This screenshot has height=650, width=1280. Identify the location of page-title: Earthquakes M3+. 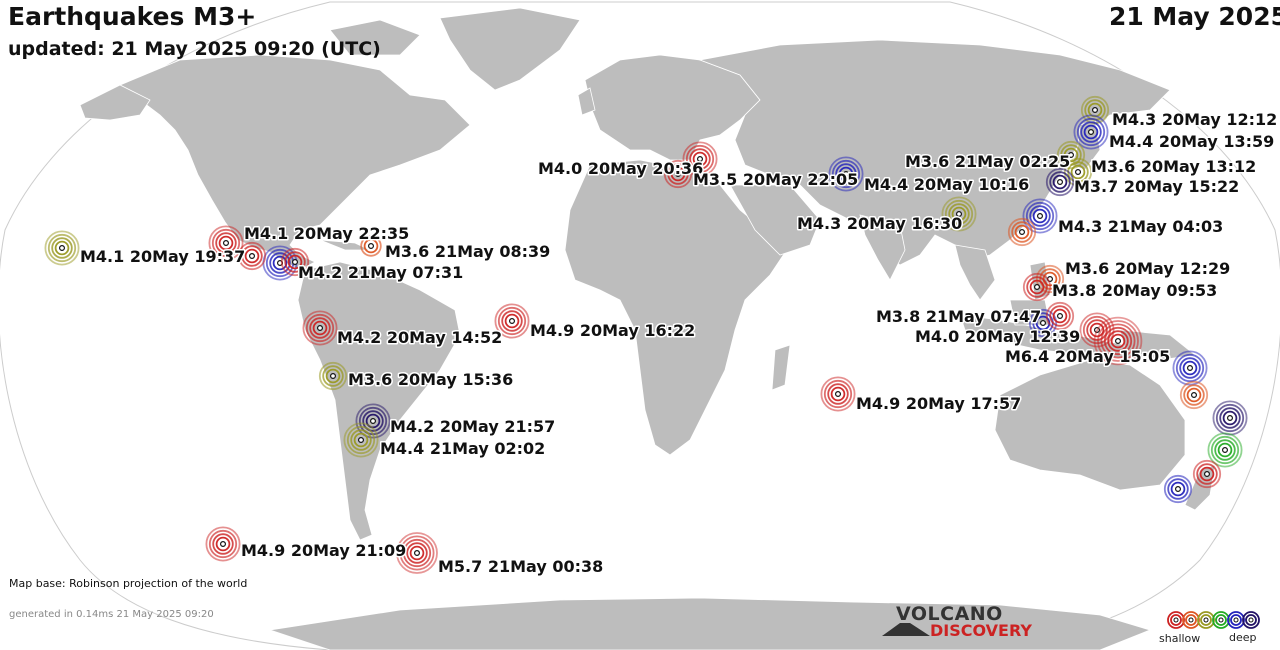
(132, 16).